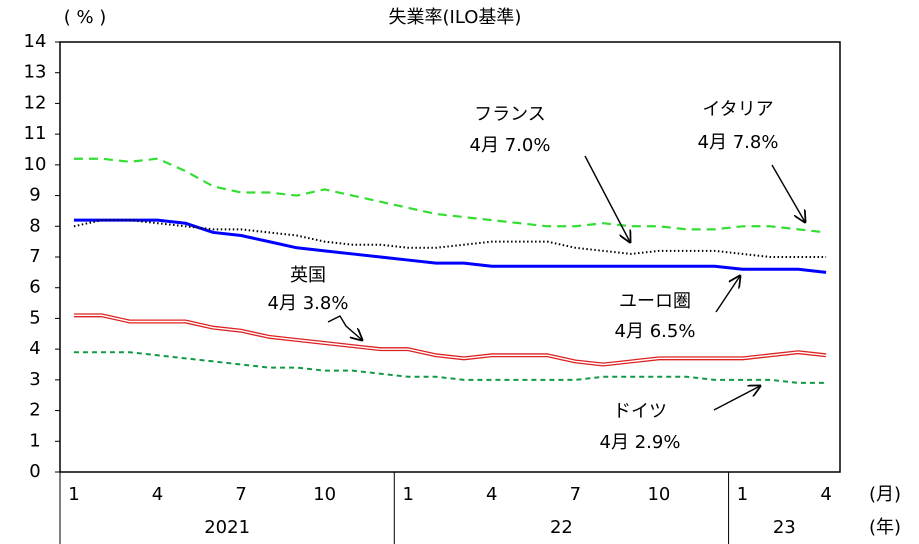 This screenshot has width=919, height=544. I want to click on y-tick-label: 9, so click(34, 195).